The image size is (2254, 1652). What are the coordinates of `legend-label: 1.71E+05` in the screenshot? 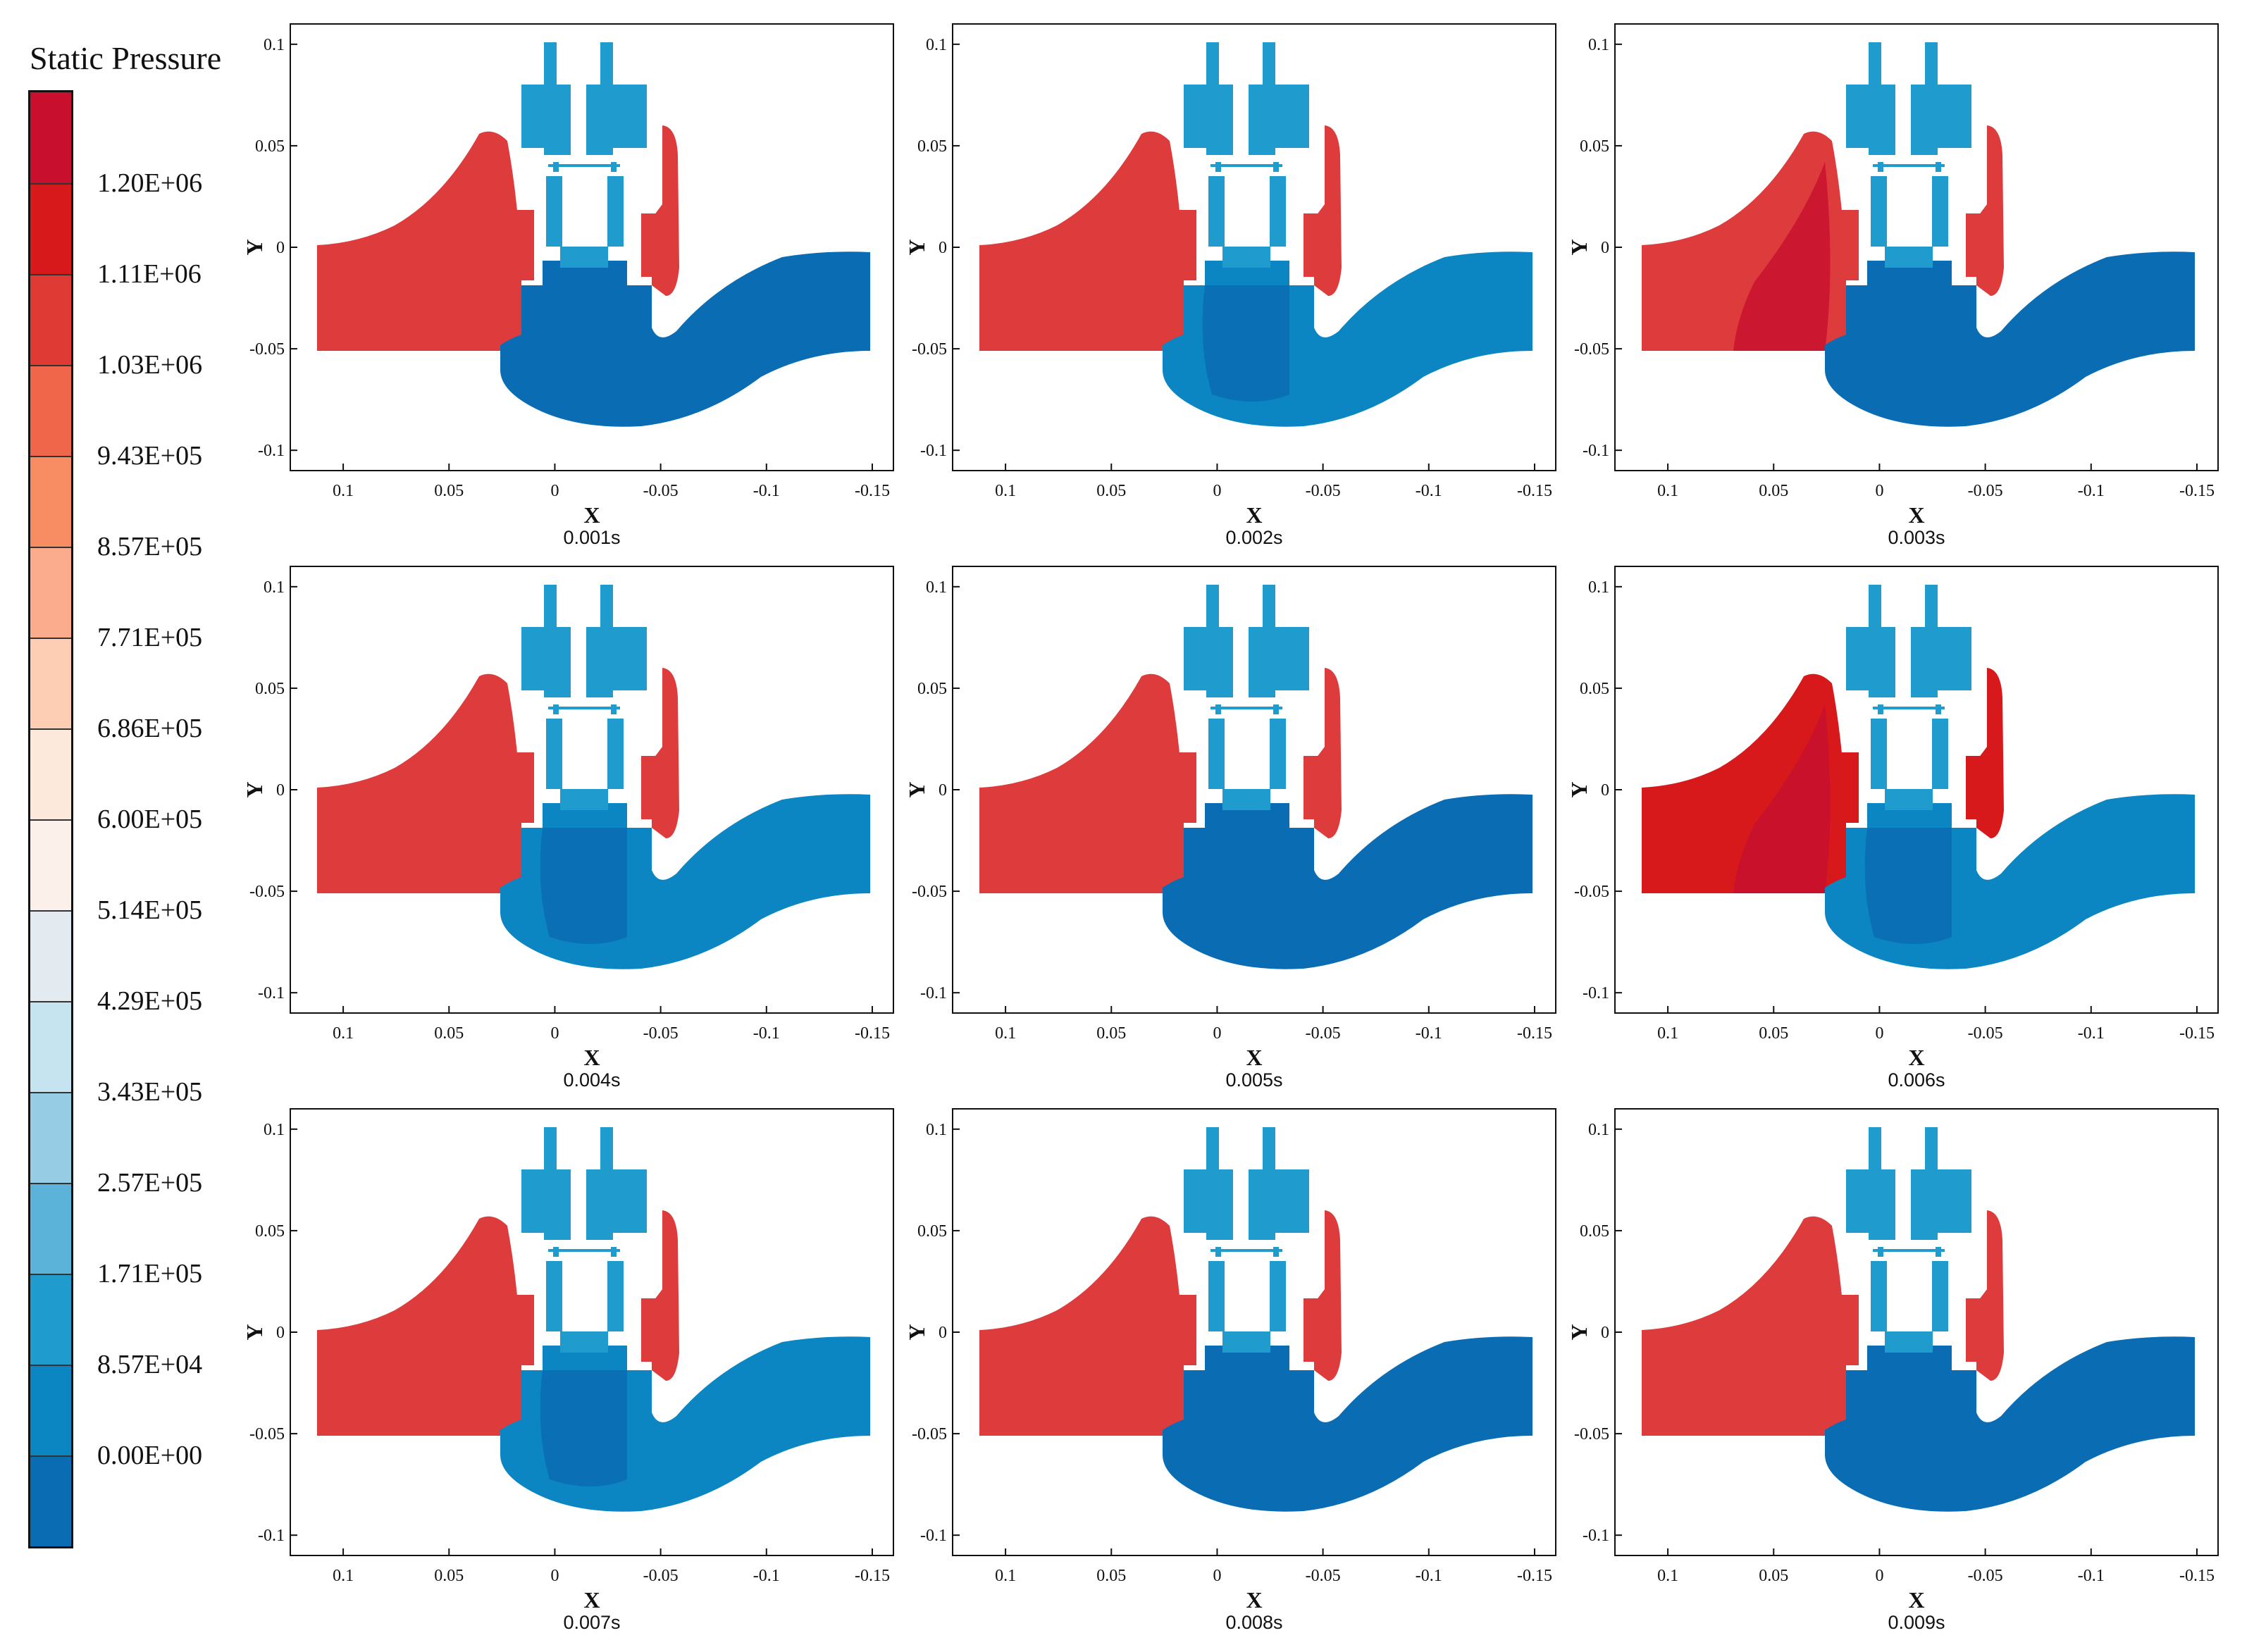 It's located at (150, 1273).